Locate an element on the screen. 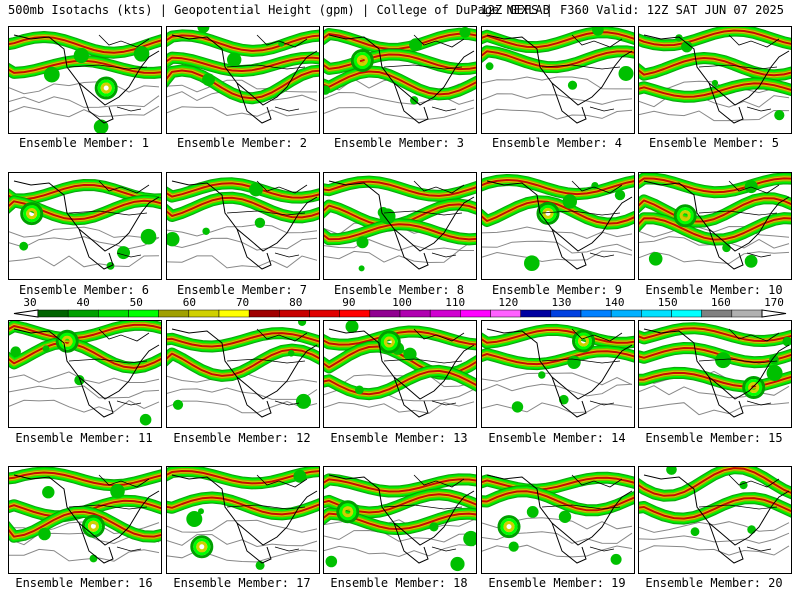 Image resolution: width=800 pixels, height=600 pixels. colorbar-tick-label: 170 is located at coordinates (774, 302).